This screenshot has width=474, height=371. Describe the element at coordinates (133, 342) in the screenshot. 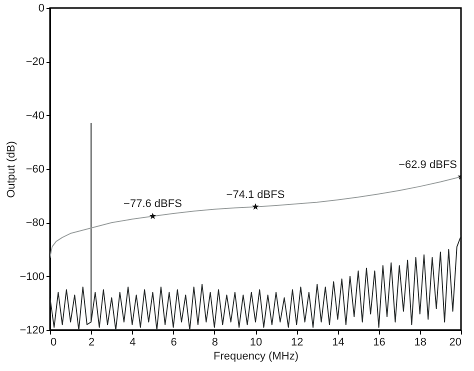

I see `x-tick-label: 4` at that location.